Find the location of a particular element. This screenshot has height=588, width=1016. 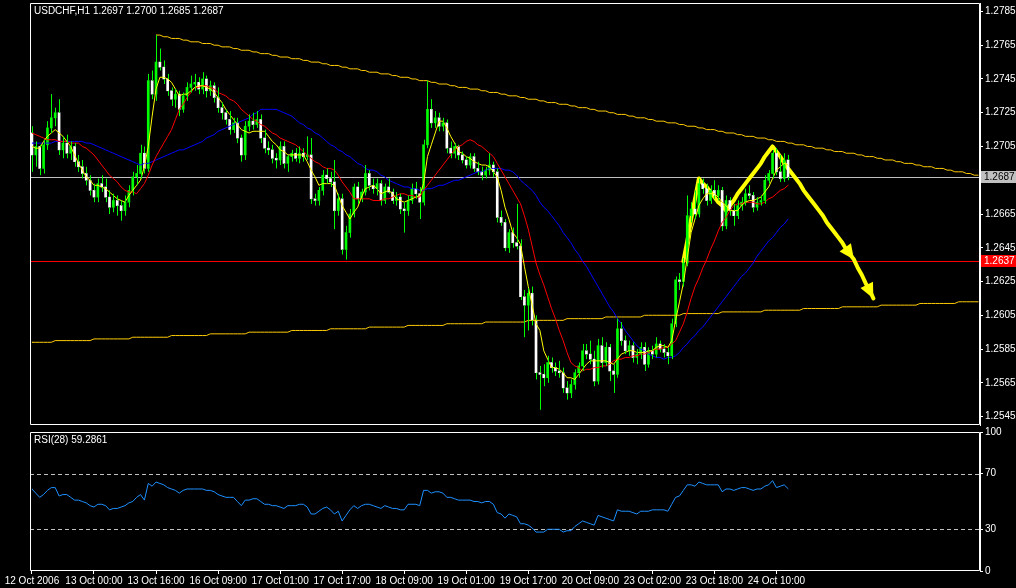

x-tick-label: 19 Oct 17:00 is located at coordinates (528, 580).